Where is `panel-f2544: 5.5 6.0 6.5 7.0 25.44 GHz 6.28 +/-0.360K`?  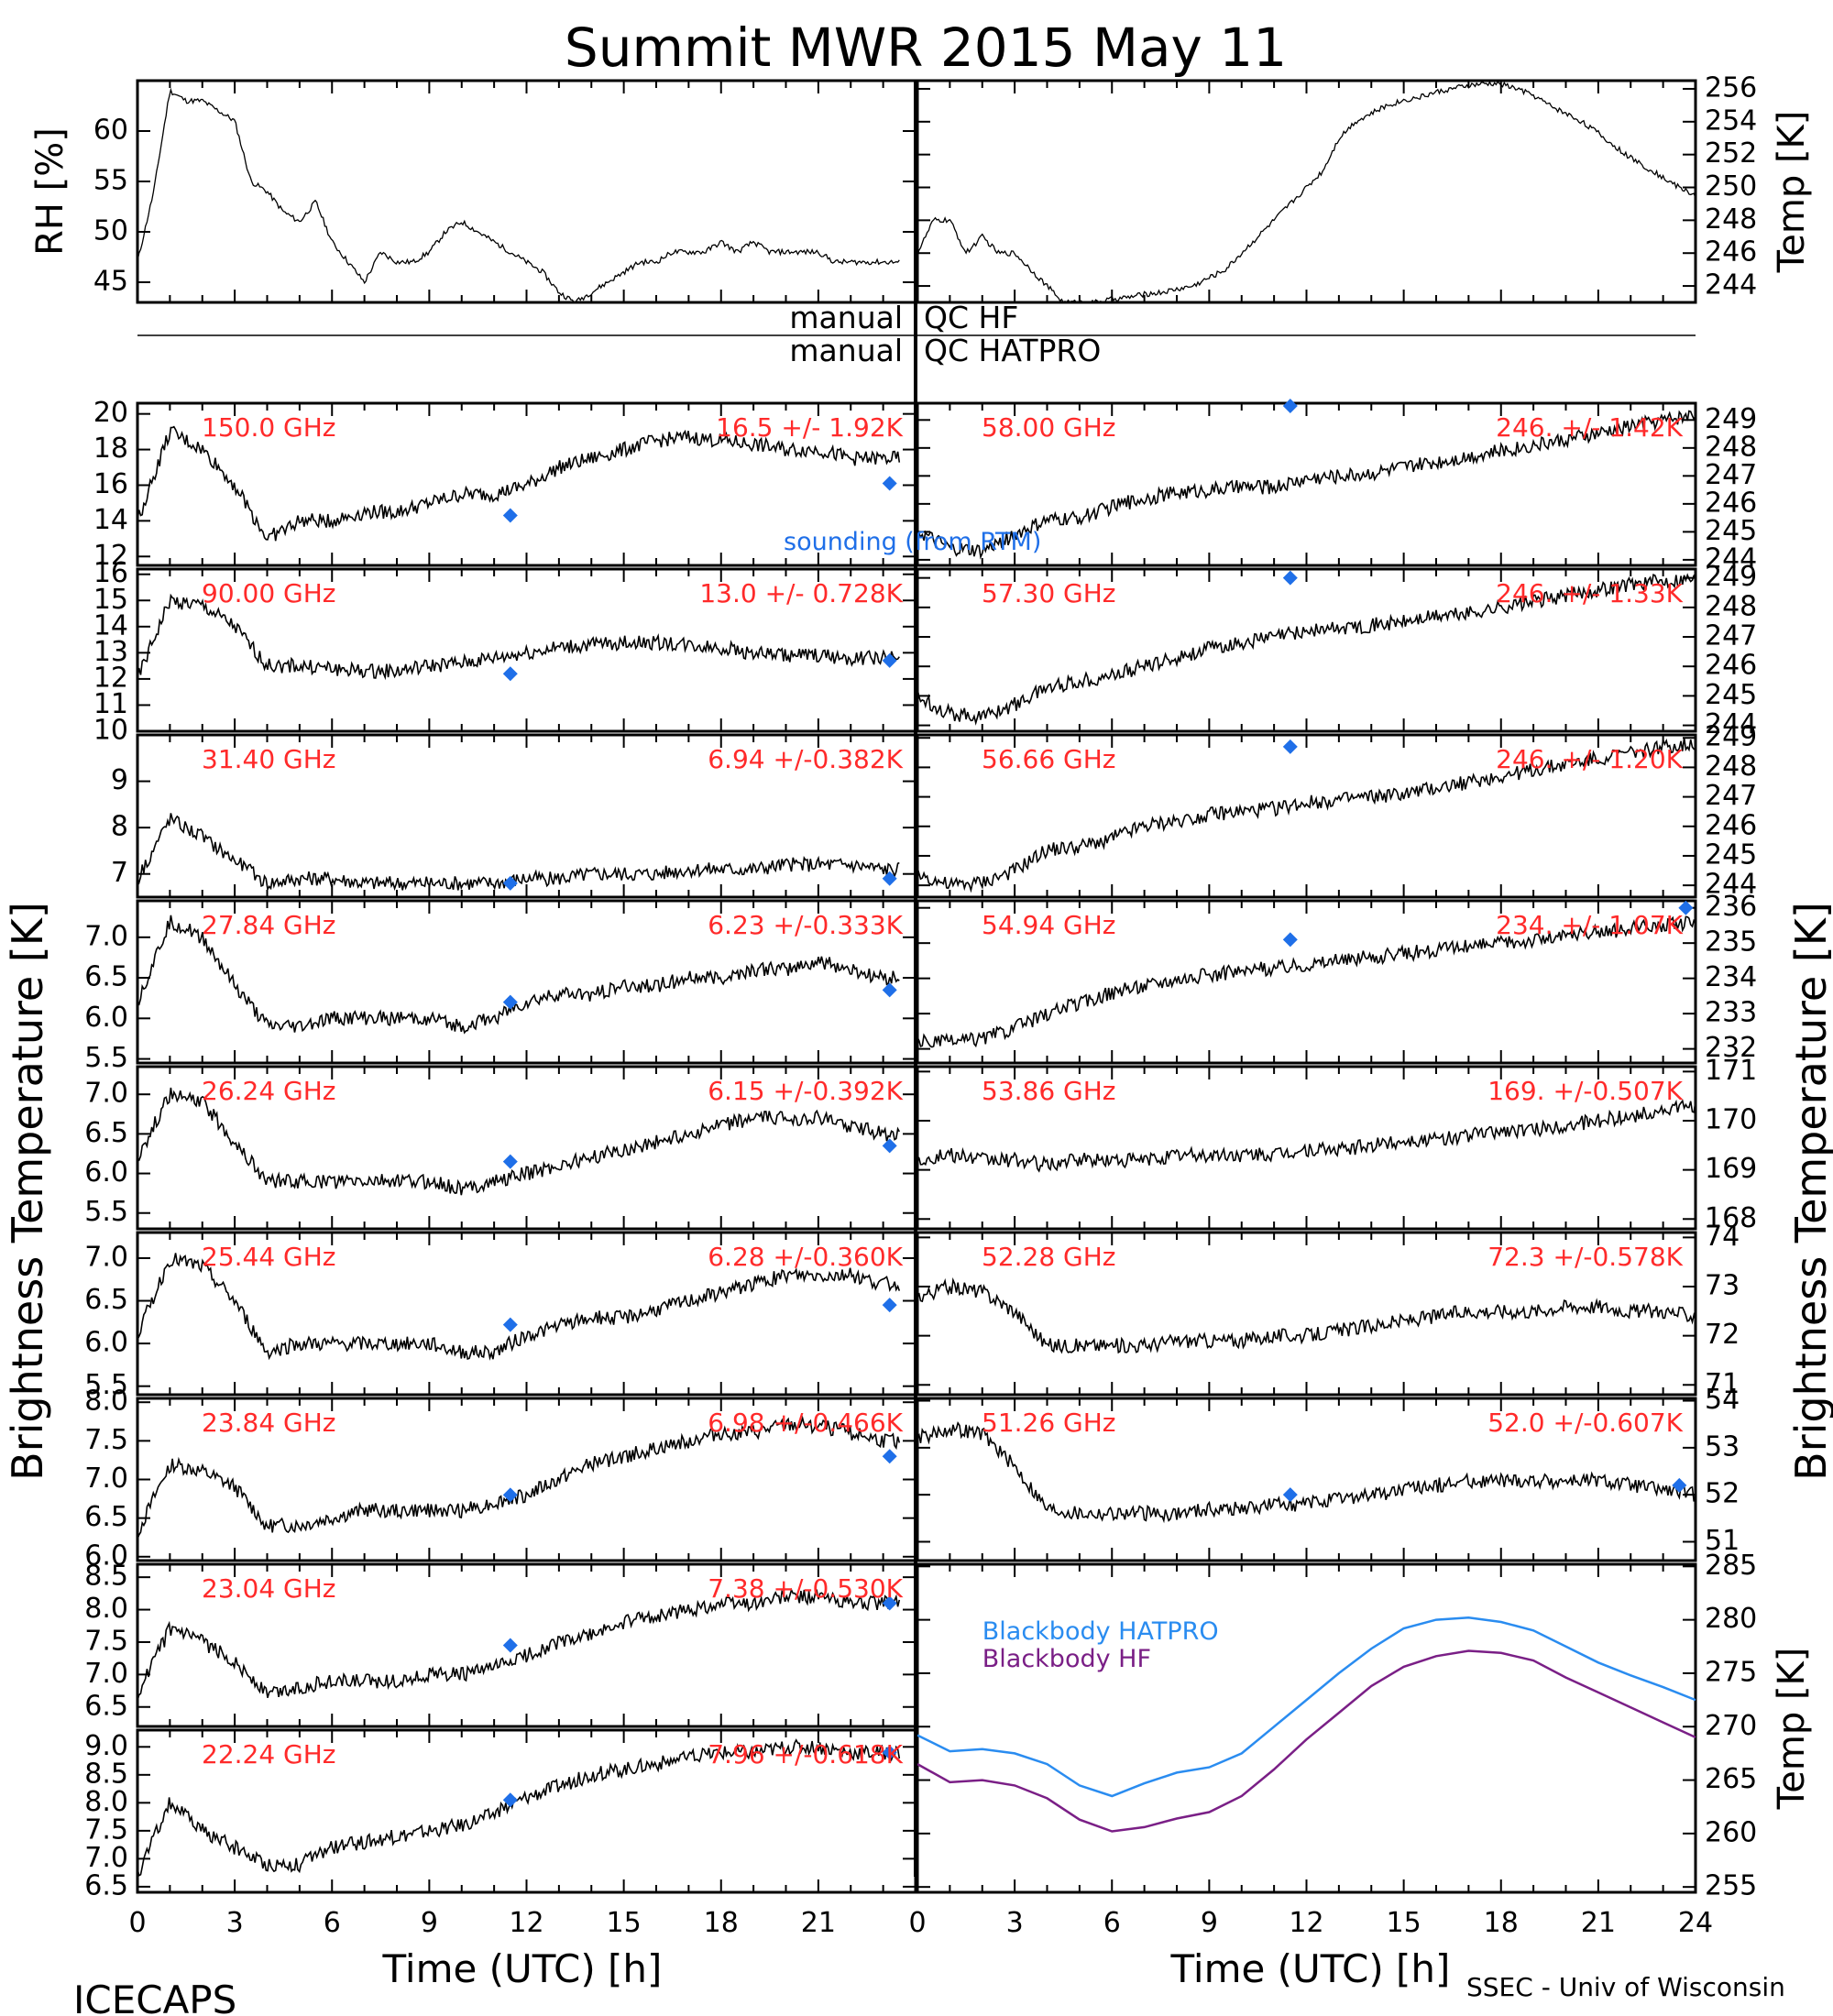 panel-f2544: 5.5 6.0 6.5 7.0 25.44 GHz 6.28 +/-0.360K is located at coordinates (500, 1316).